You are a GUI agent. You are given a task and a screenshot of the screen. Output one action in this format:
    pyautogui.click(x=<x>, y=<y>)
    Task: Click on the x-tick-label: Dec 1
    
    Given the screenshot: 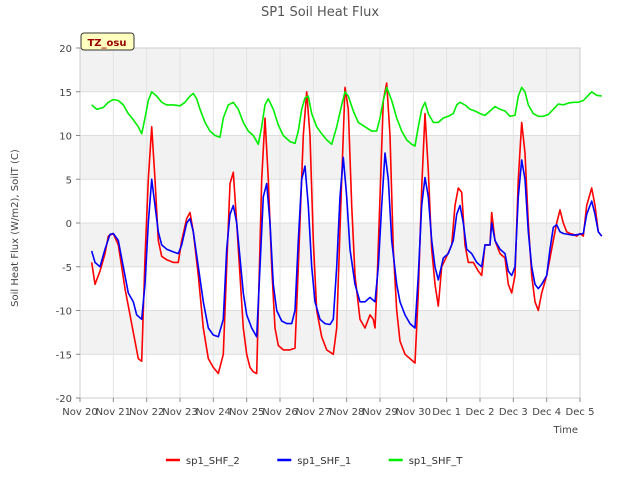 What is the action you would take?
    pyautogui.click(x=446, y=412)
    